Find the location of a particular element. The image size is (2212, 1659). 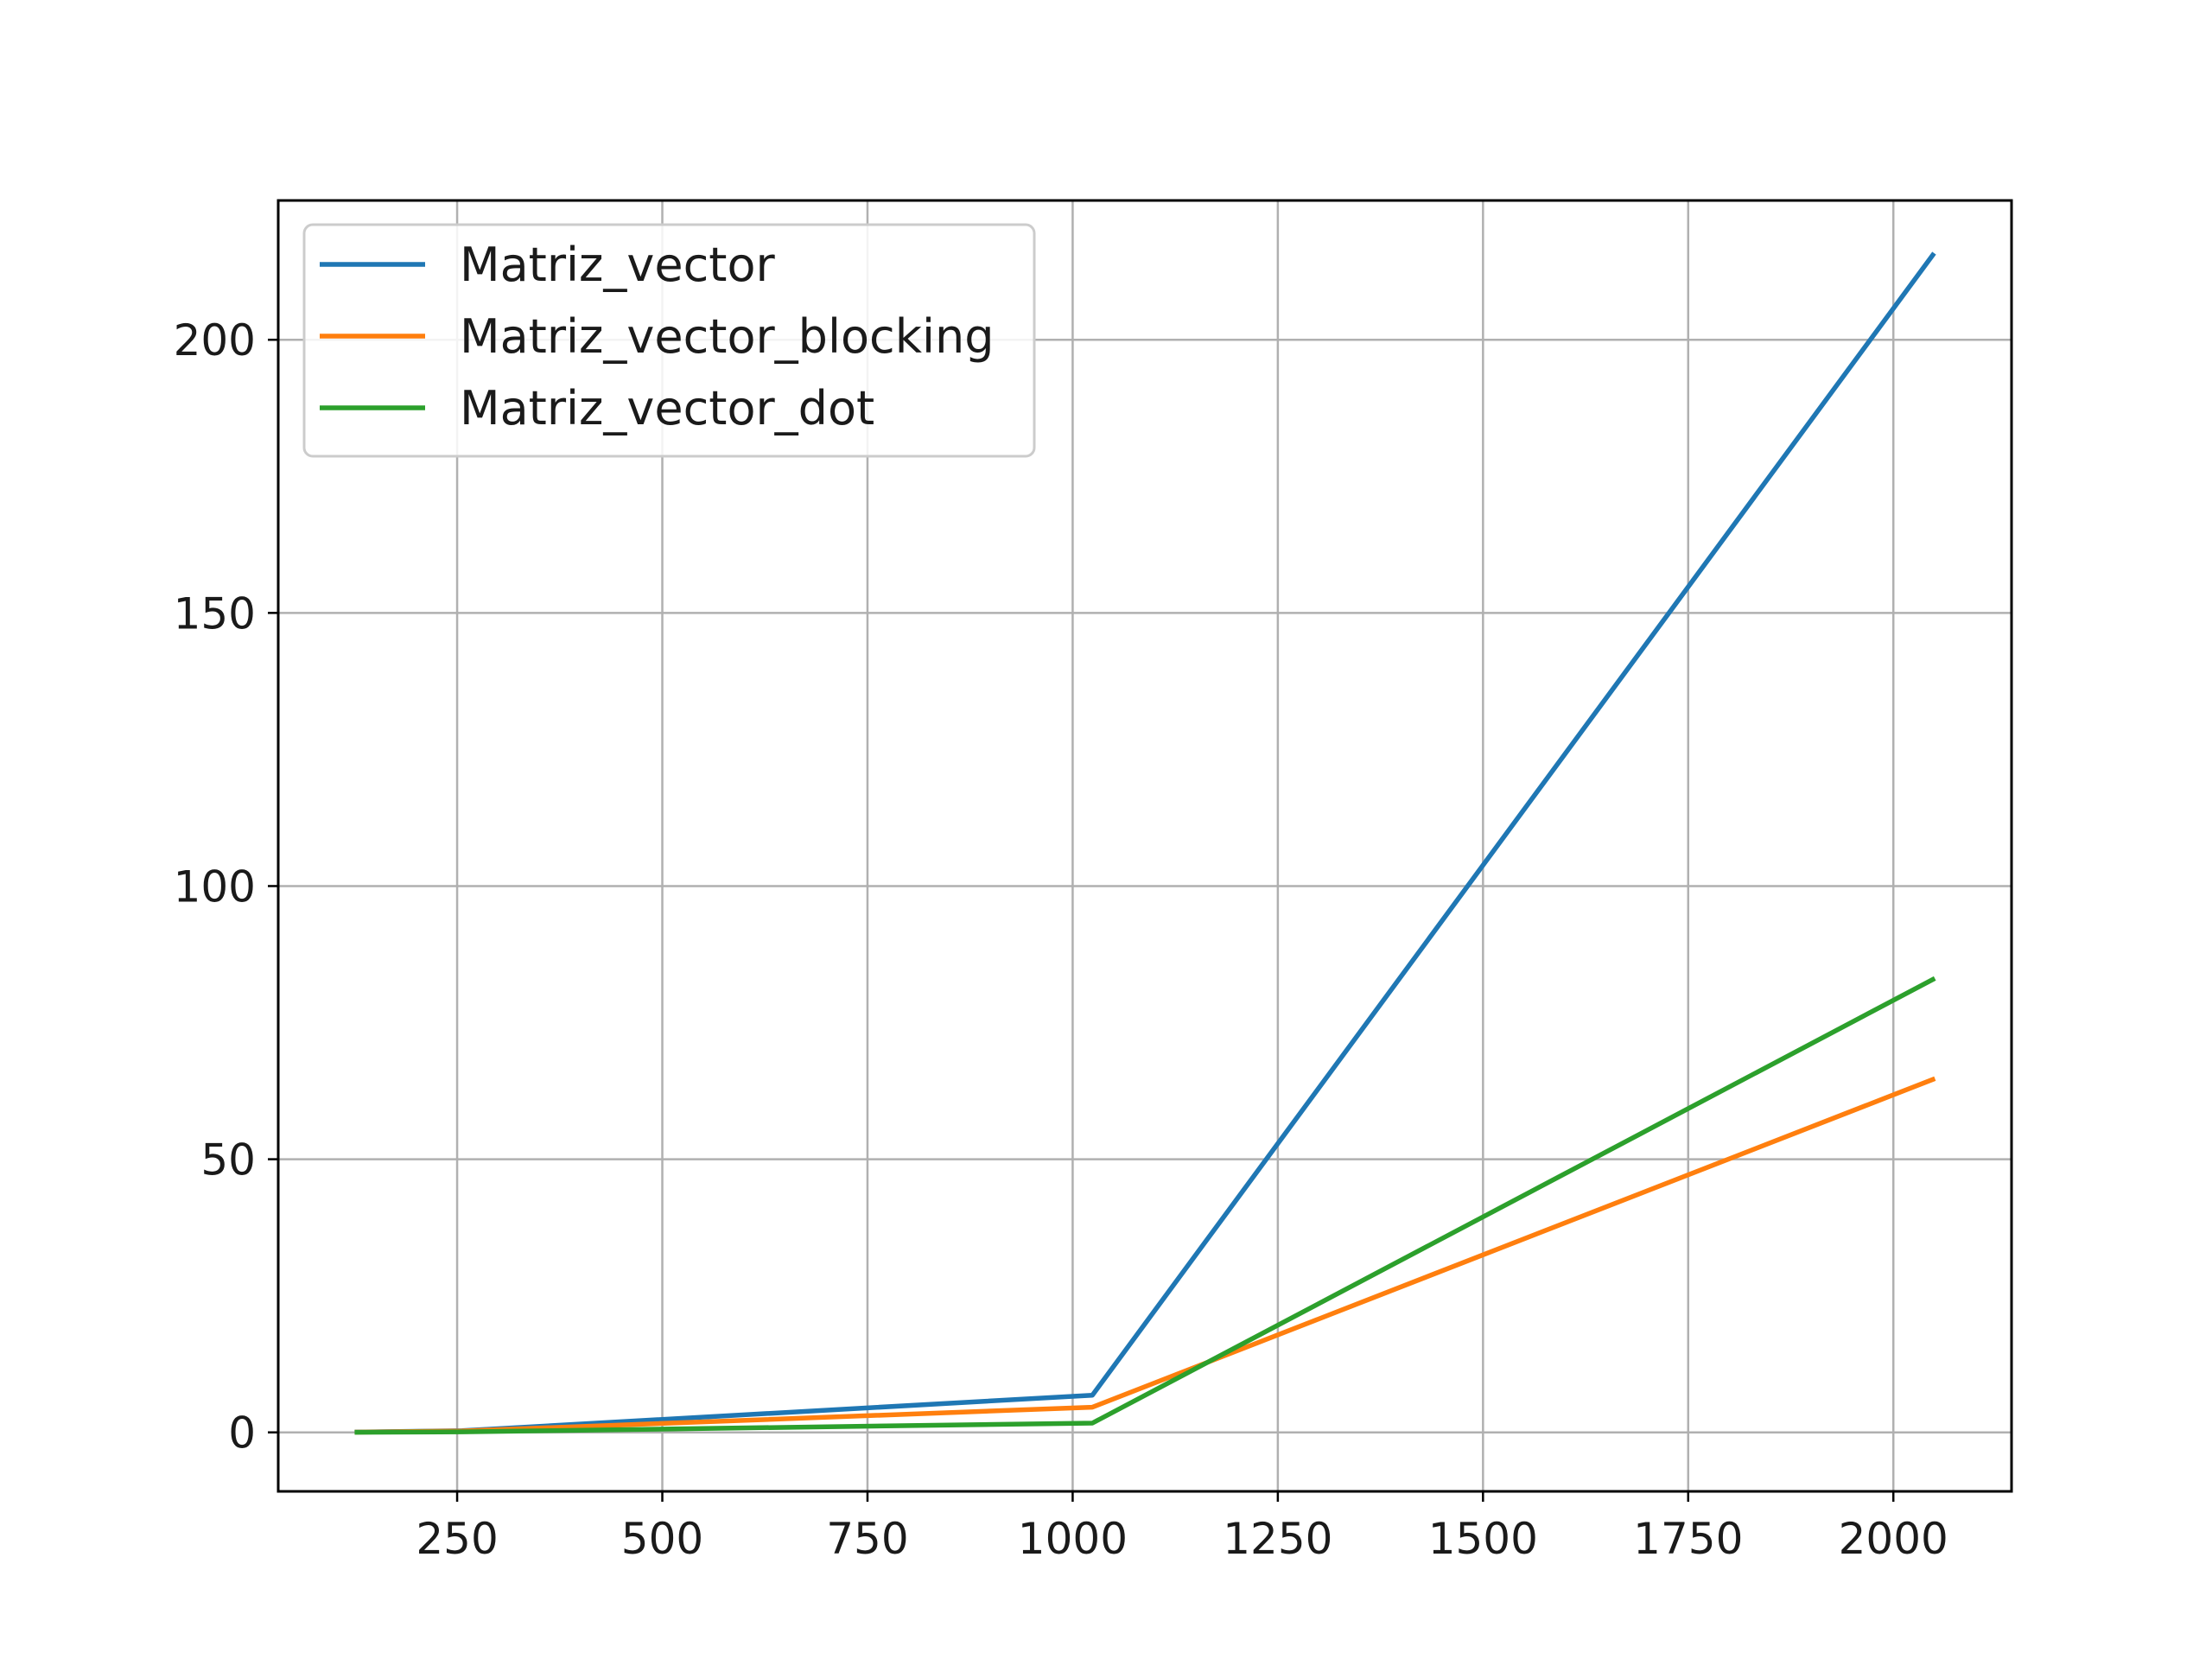

legend-label: Matriz_vector_dot is located at coordinates (667, 408).